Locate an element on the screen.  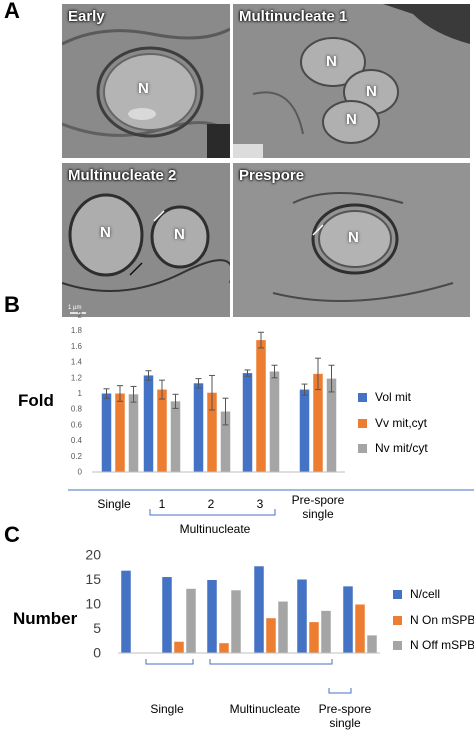
y-tick-label: 5 is located at coordinates (97, 628).